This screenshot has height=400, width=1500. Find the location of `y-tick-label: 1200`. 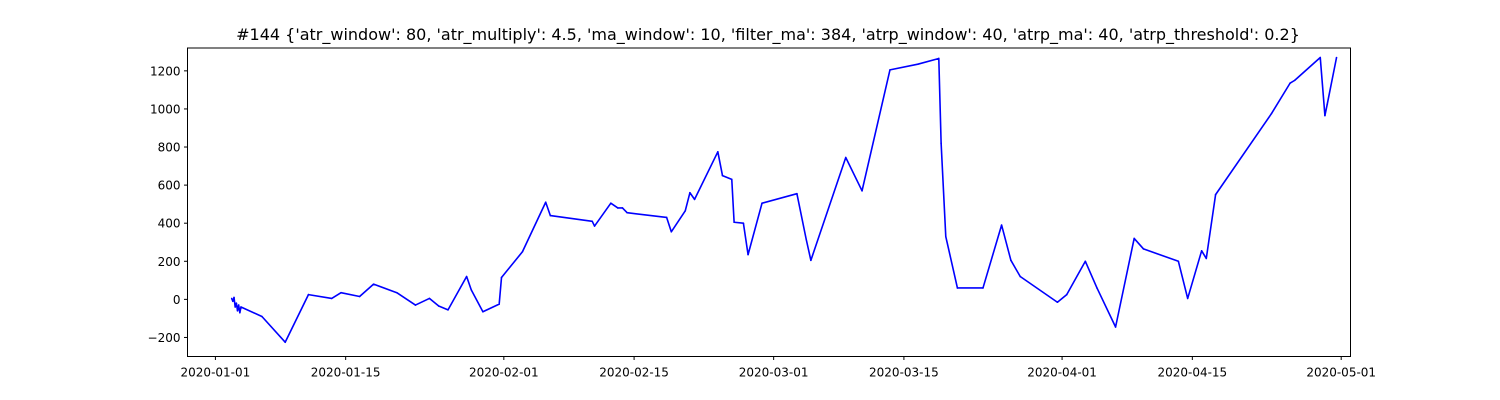

y-tick-label: 1200 is located at coordinates (165, 71).